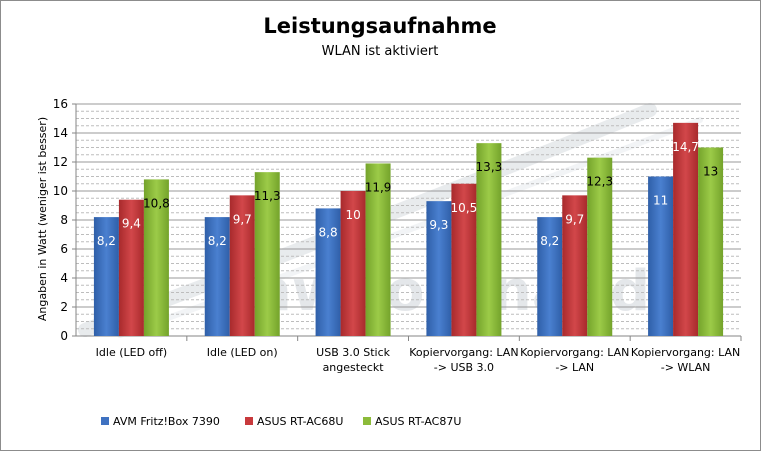  Describe the element at coordinates (60, 162) in the screenshot. I see `y-tick-label: 12` at that location.